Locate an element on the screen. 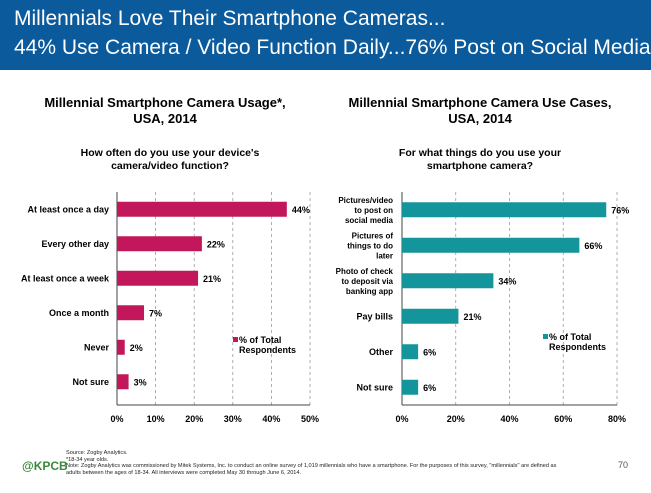 Image resolution: width=651 pixels, height=493 pixels. usecase-x-tick-label: 40% is located at coordinates (509, 419).